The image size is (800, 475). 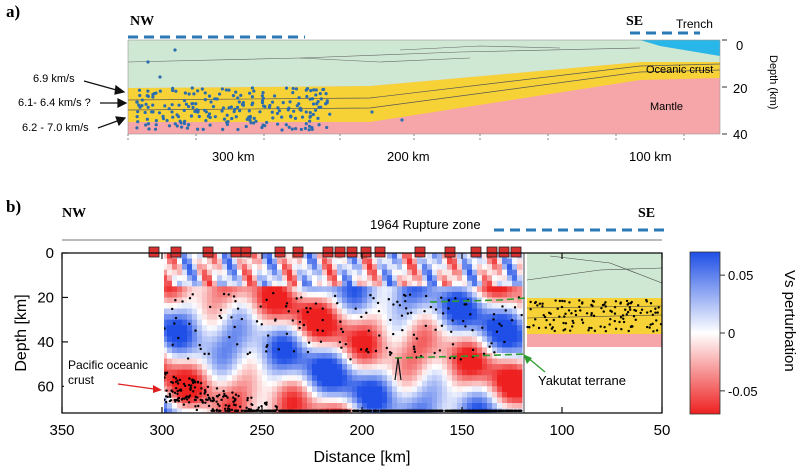 What do you see at coordinates (50, 253) in the screenshot?
I see `y-tick-label: 0` at bounding box center [50, 253].